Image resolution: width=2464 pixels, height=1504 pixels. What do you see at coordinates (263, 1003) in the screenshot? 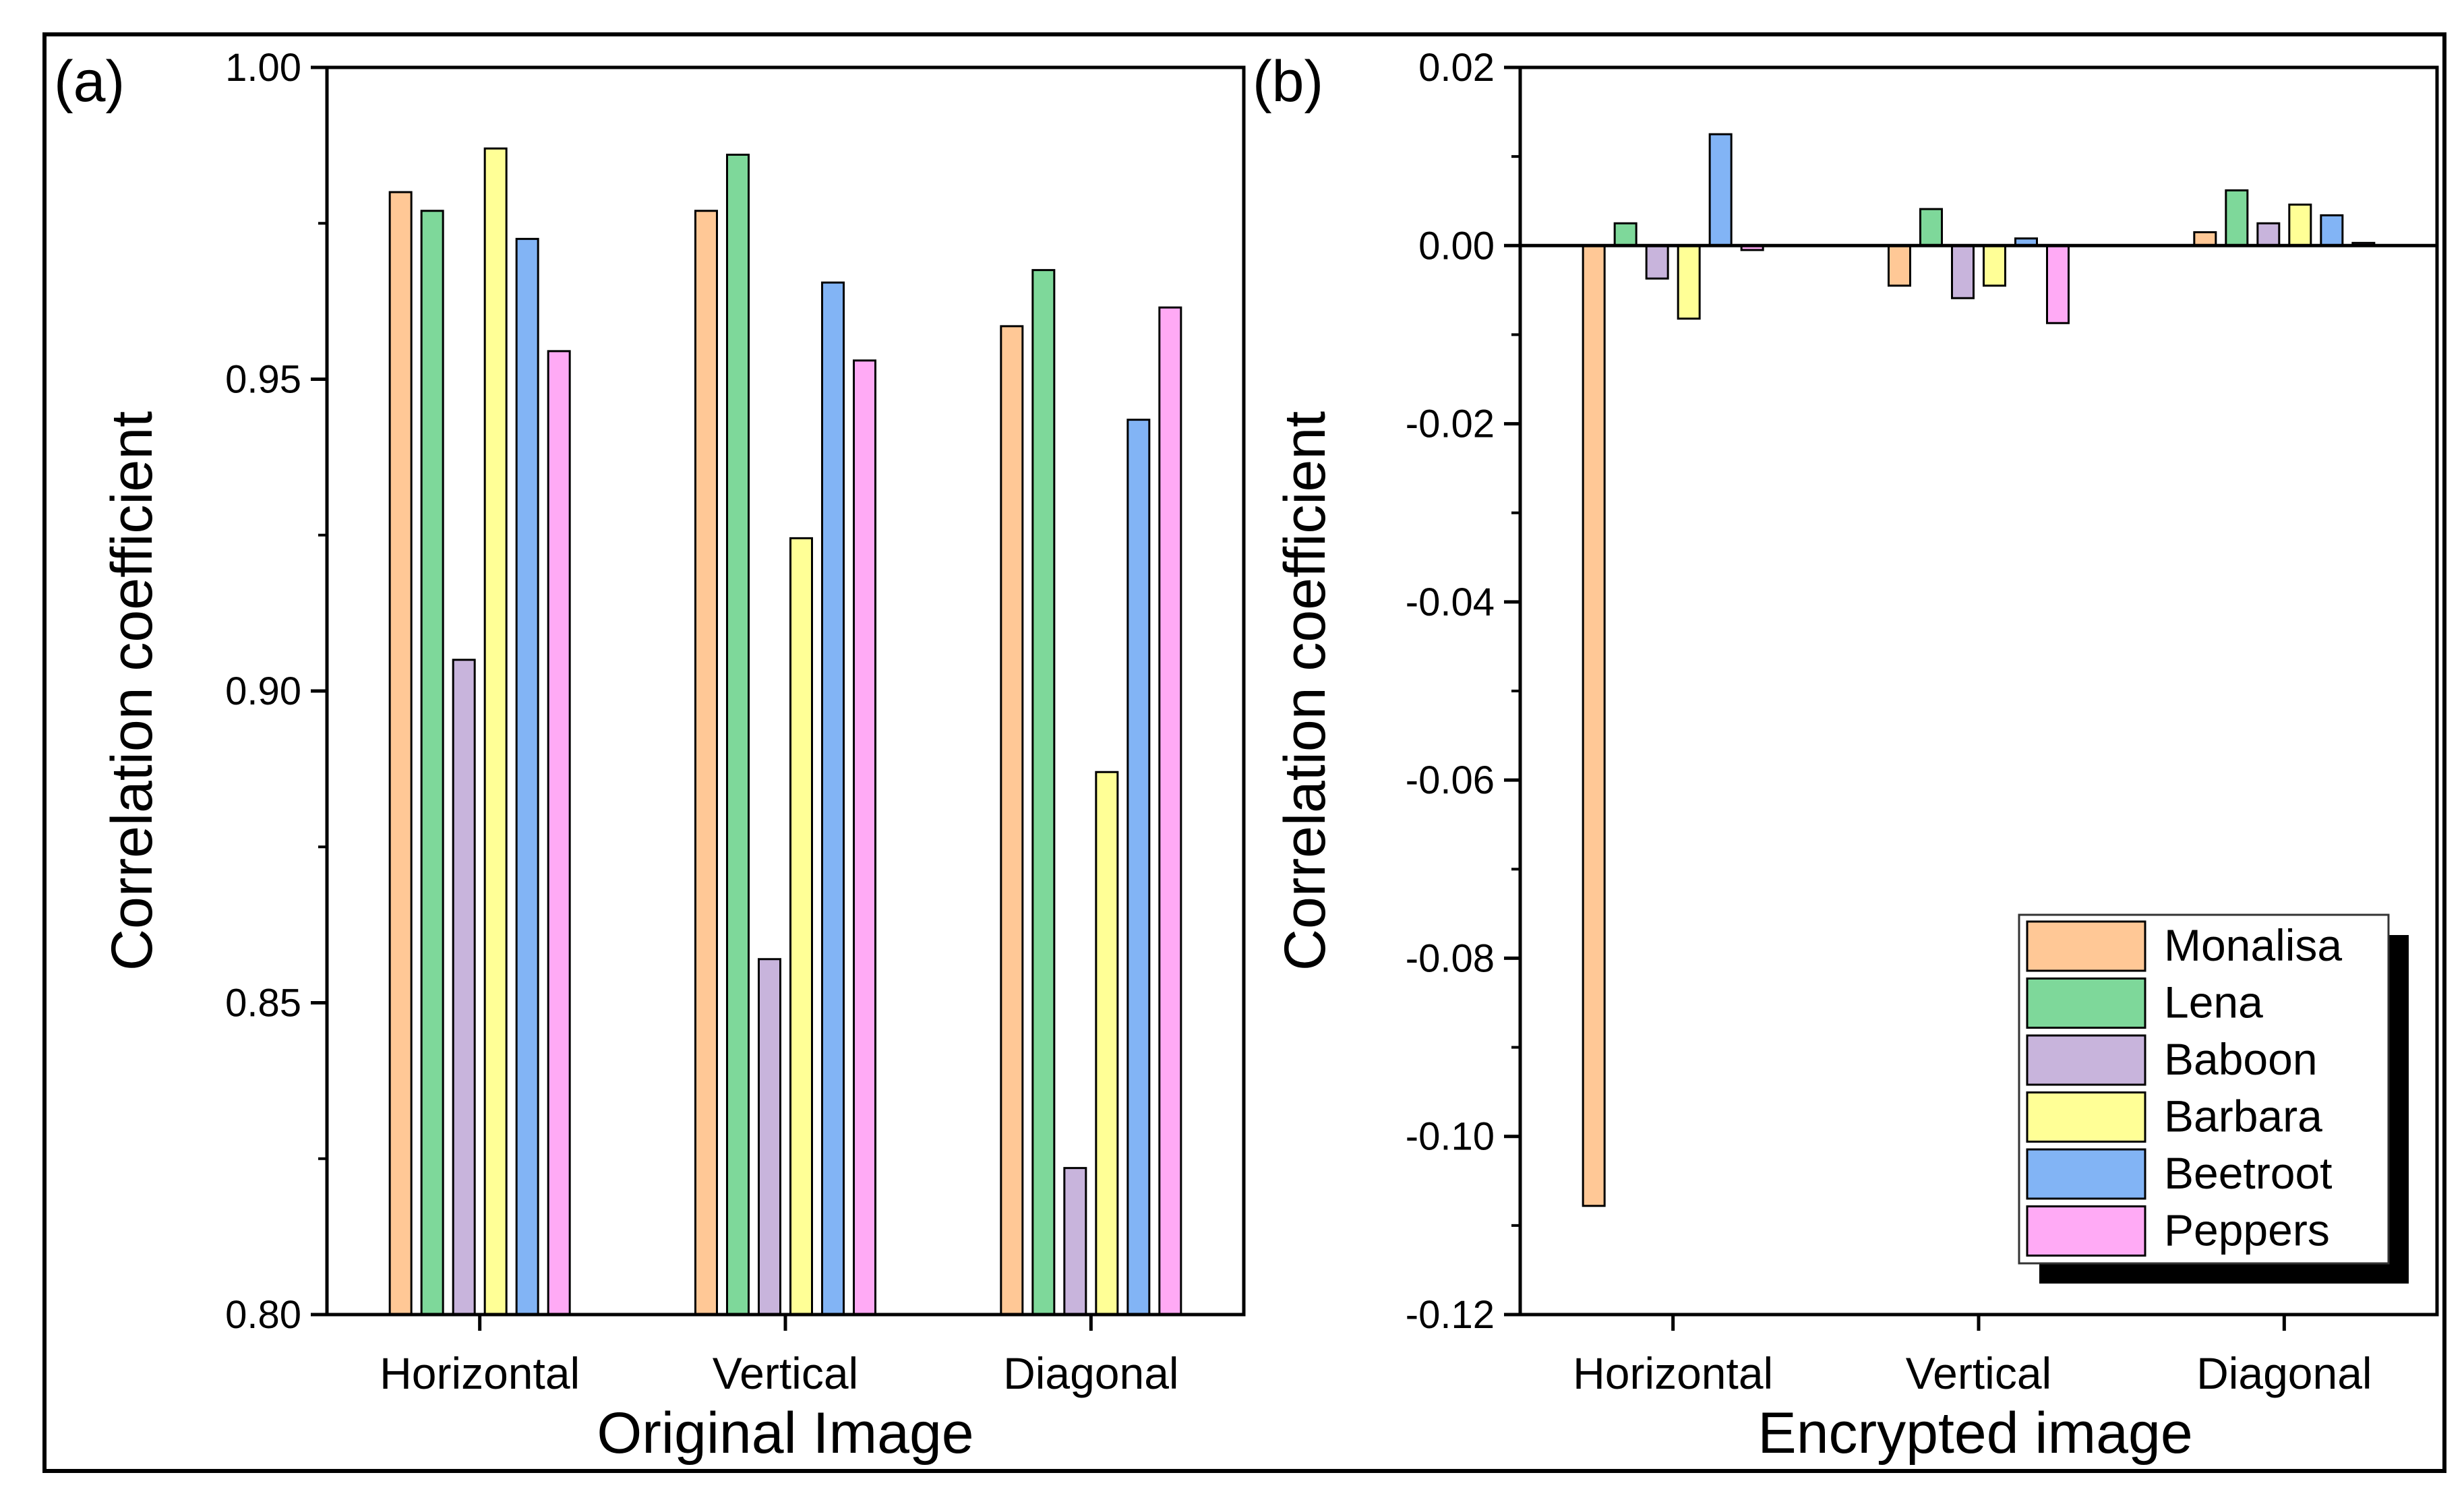
I see `y-tick-label-a: 0.85` at bounding box center [263, 1003].